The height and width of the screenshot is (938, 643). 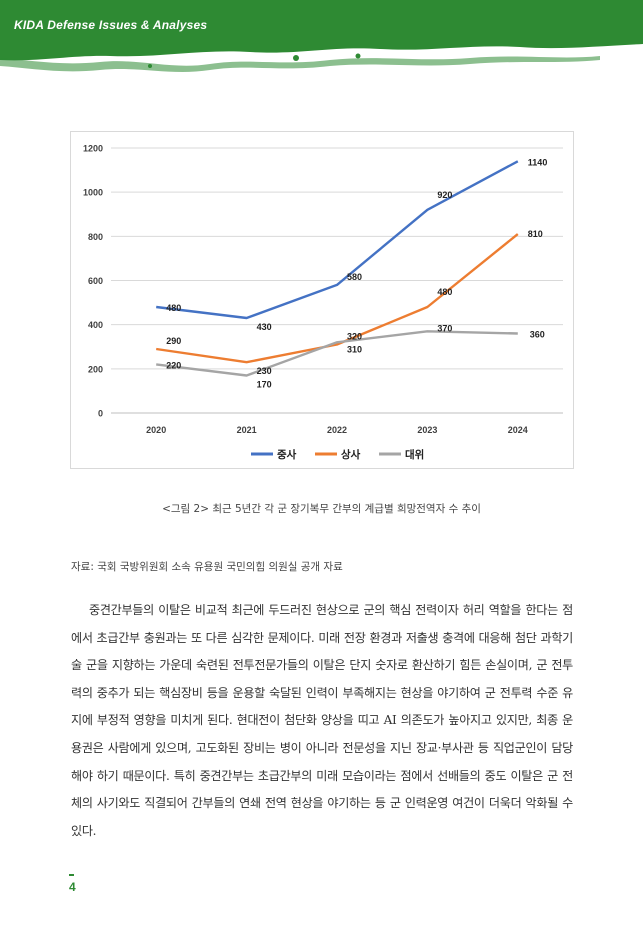 I want to click on data-label: 430, so click(x=264, y=327).